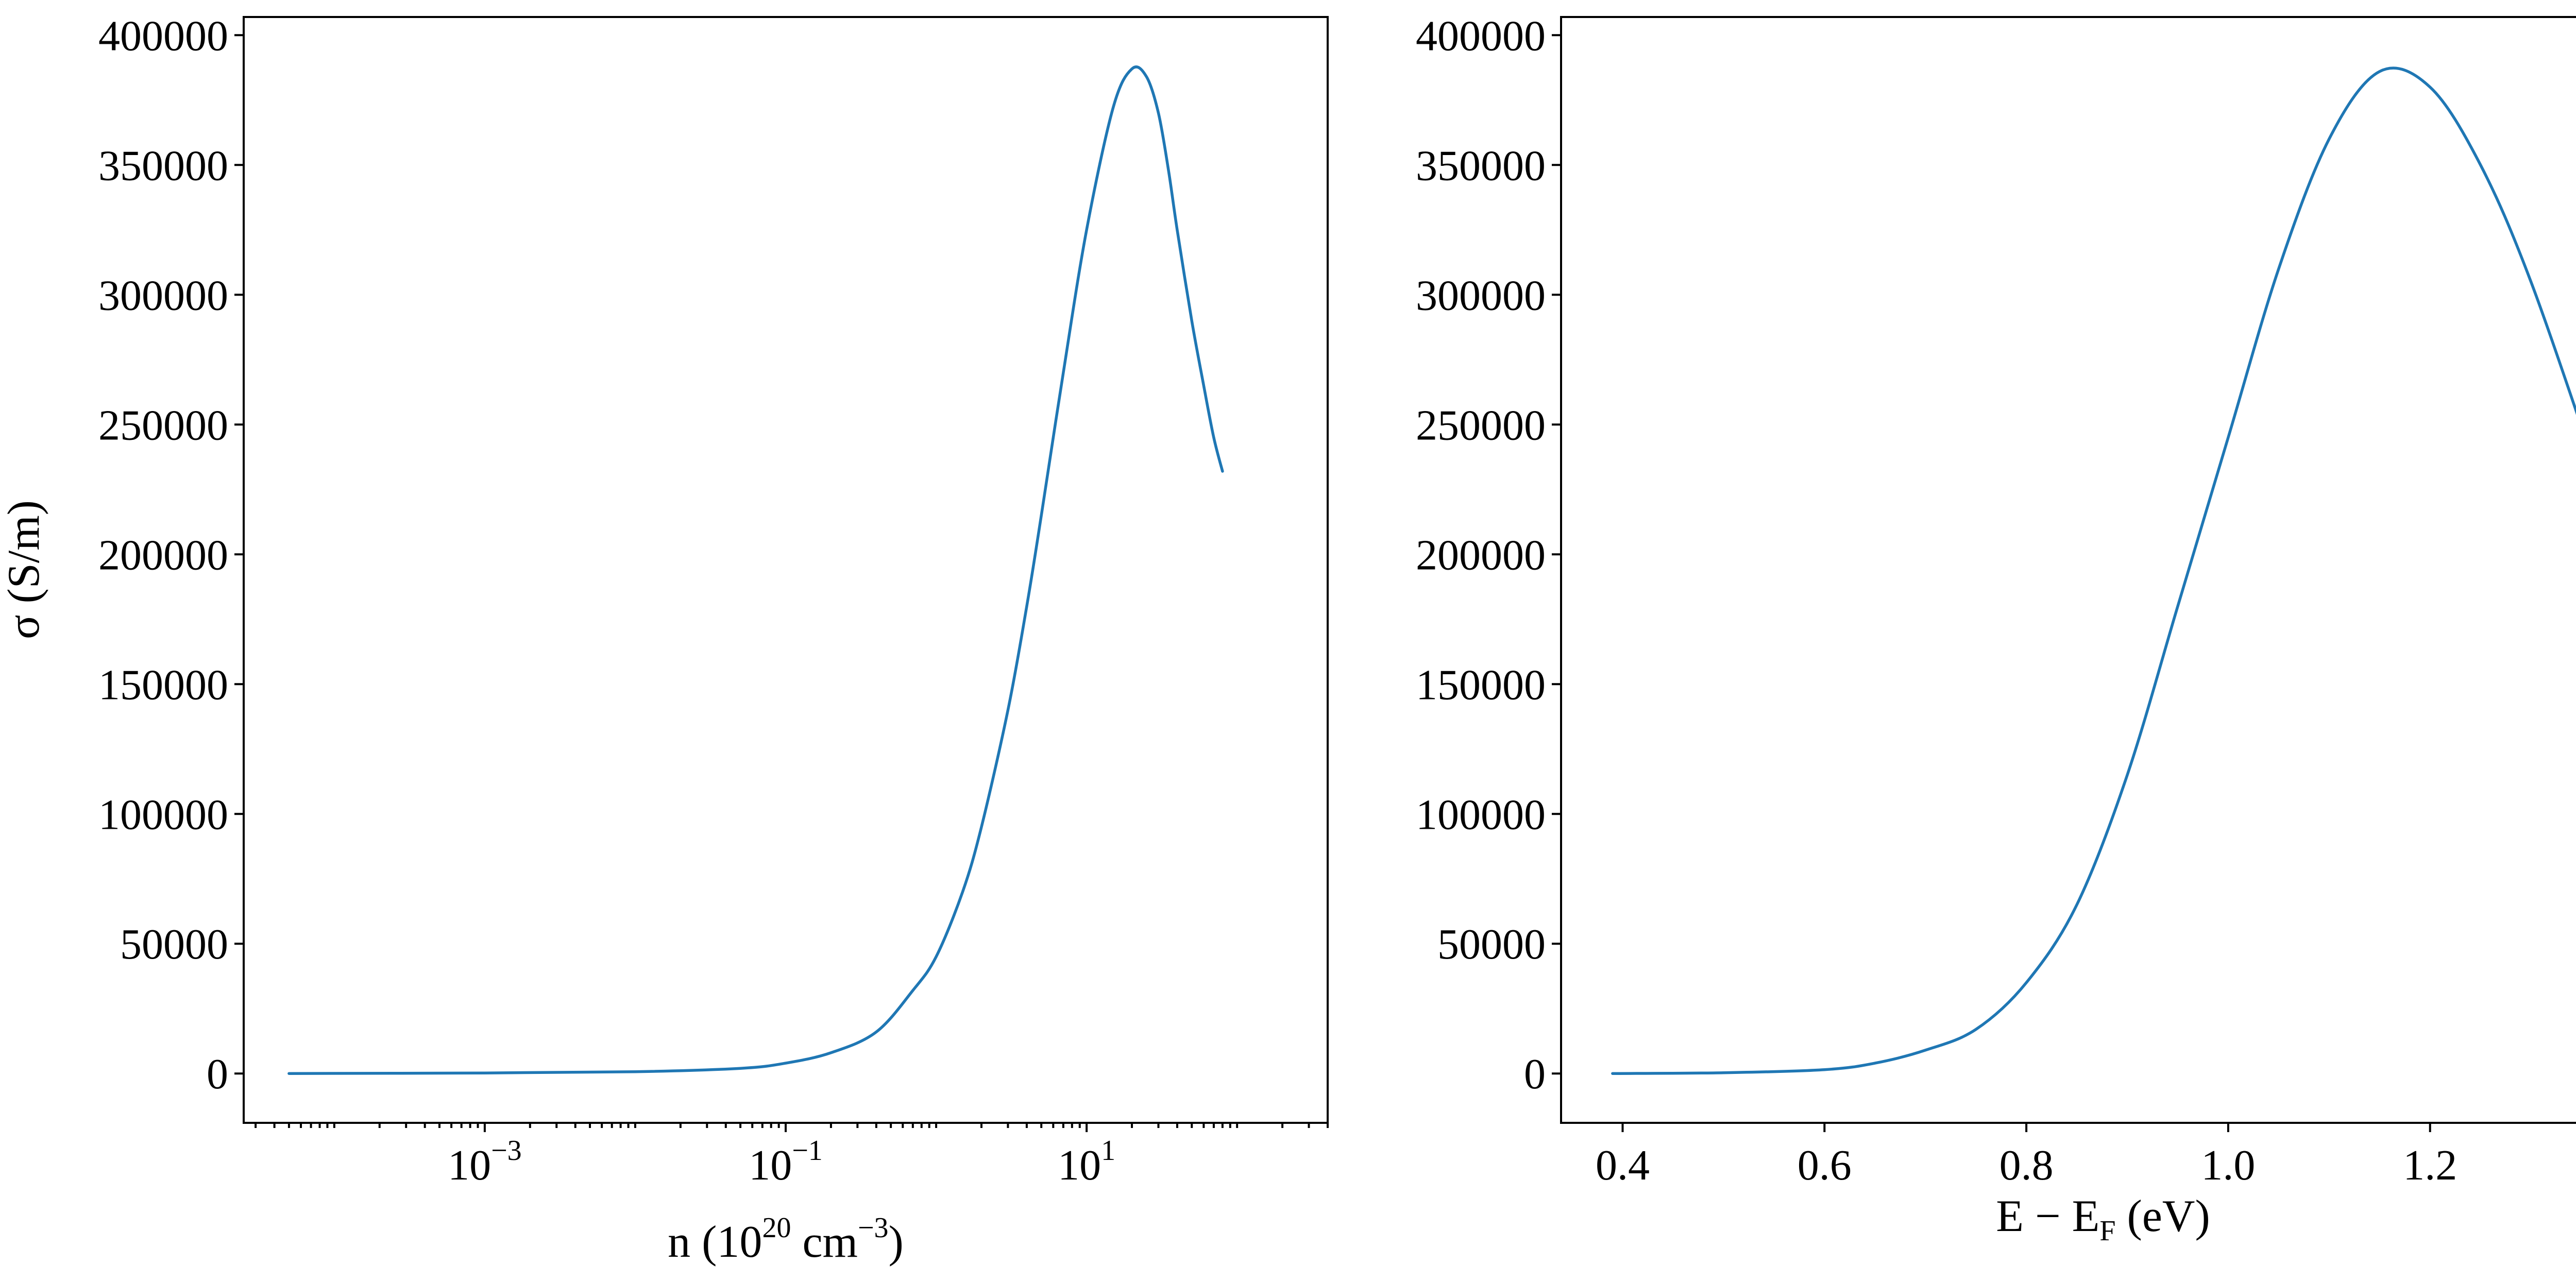  I want to click on right-x-label-prefix: E − E, so click(2048, 1216).